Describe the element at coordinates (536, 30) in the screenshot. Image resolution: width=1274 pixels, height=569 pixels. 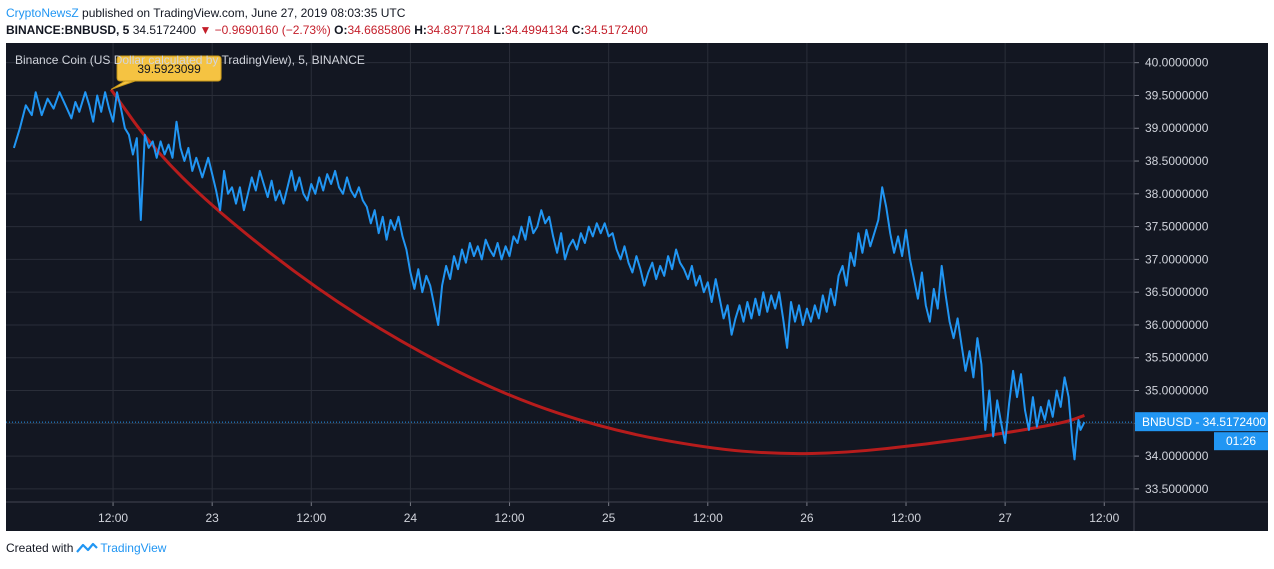
I see `low-value: 34.4994134` at that location.